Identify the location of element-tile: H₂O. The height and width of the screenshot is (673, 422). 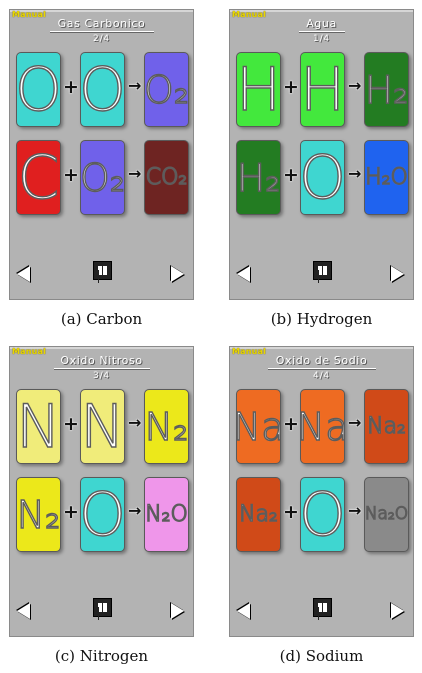
(386, 177).